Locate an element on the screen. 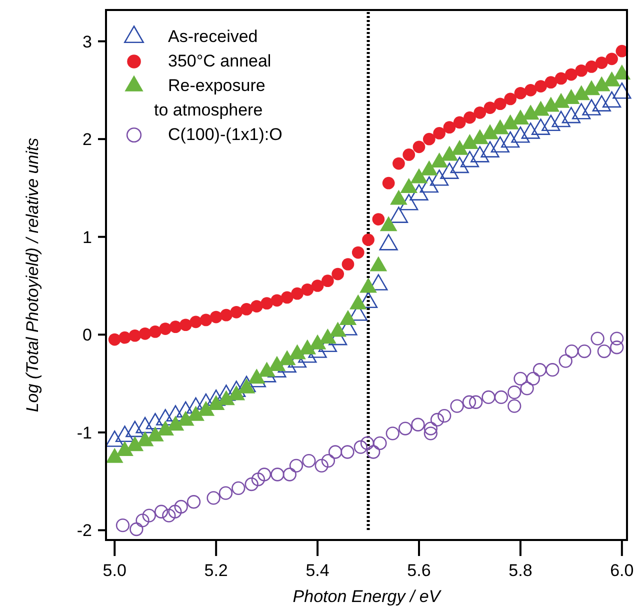 Image resolution: width=636 pixels, height=614 pixels. x-tick-label: 5.8 is located at coordinates (520, 570).